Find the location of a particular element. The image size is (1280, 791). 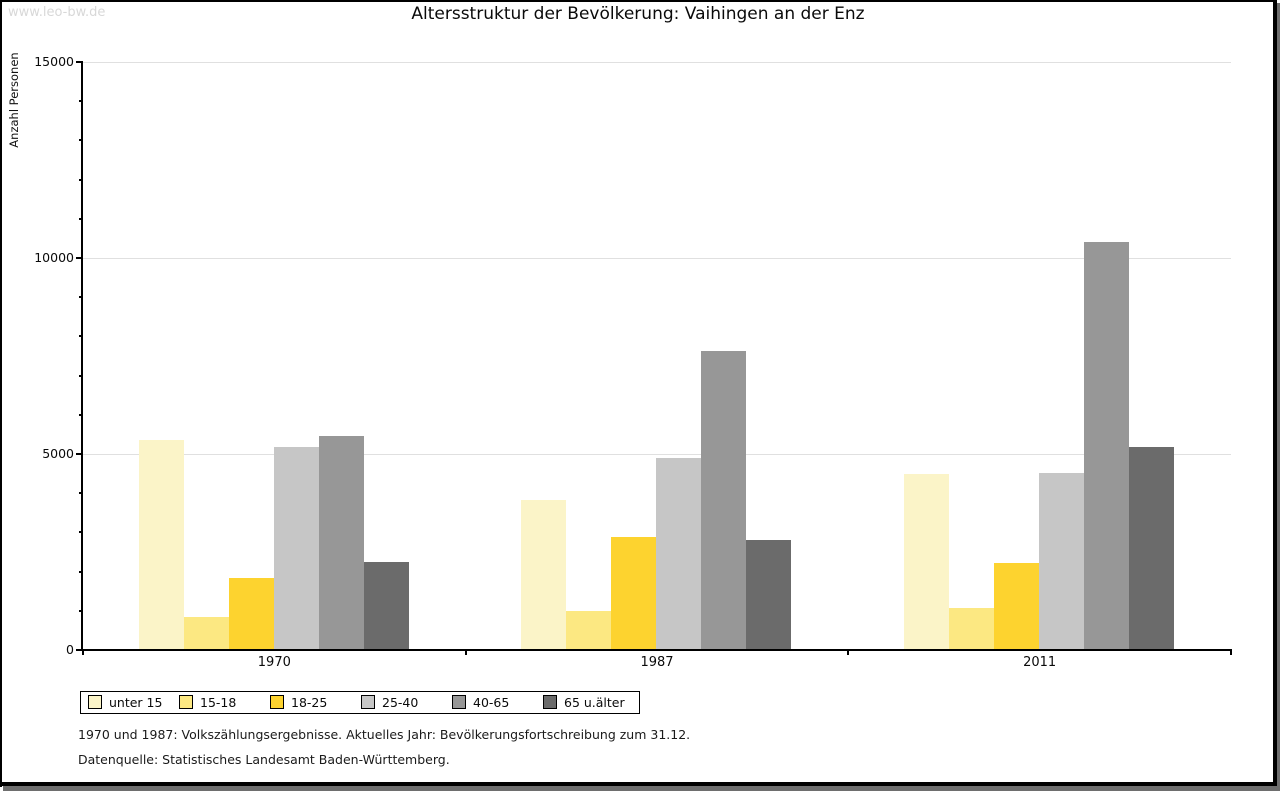

bar-18-25-1970 is located at coordinates (251, 614).